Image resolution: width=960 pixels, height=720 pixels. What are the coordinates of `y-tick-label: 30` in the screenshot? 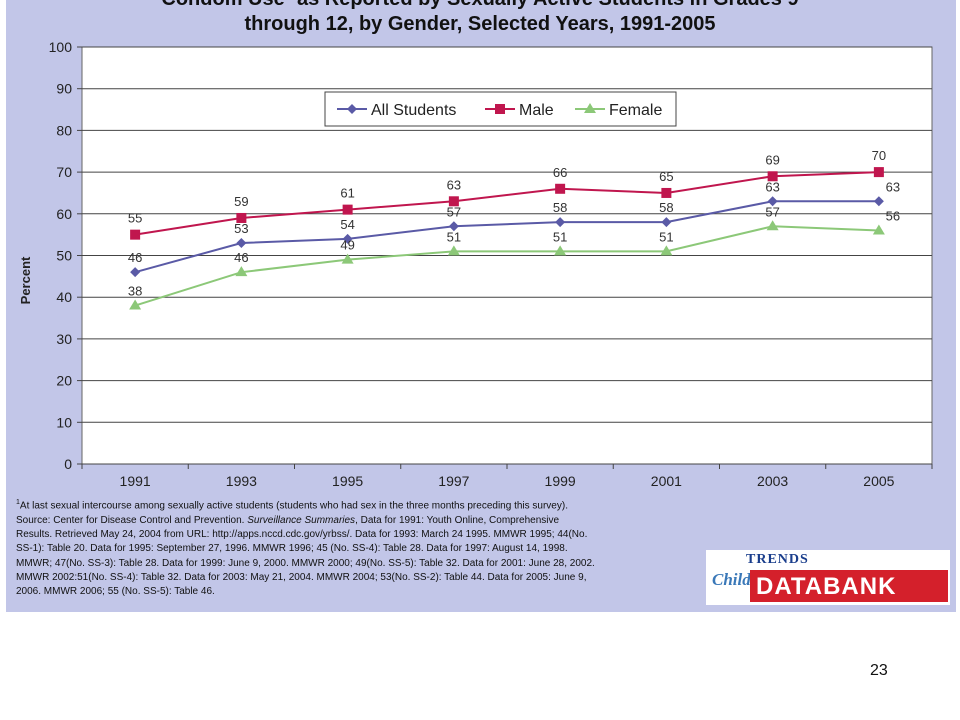 It's located at (64, 339).